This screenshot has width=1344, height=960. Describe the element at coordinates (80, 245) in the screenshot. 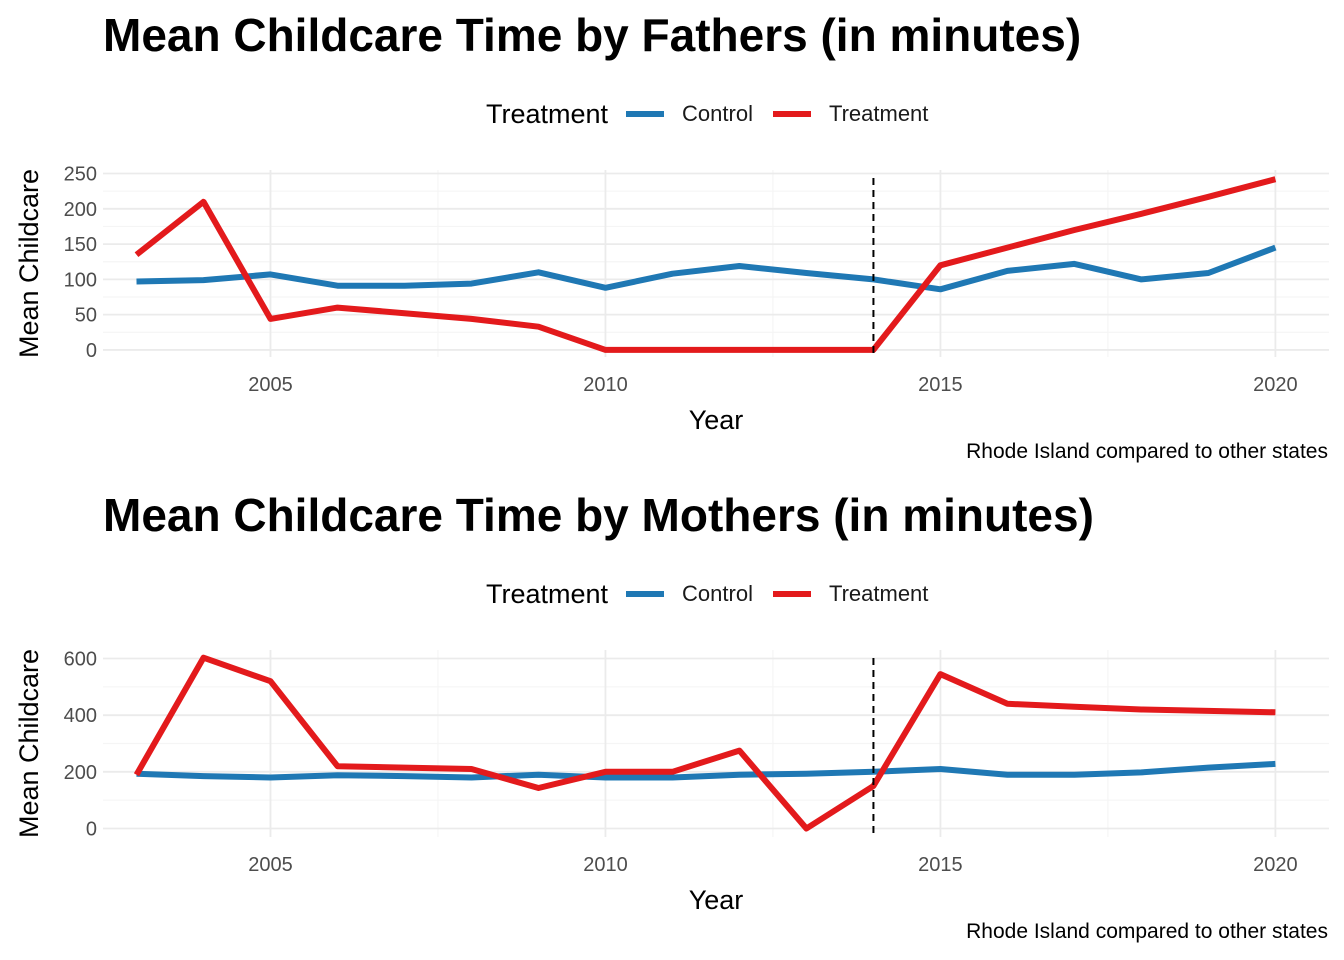

I see `y-tick-label: 150` at that location.